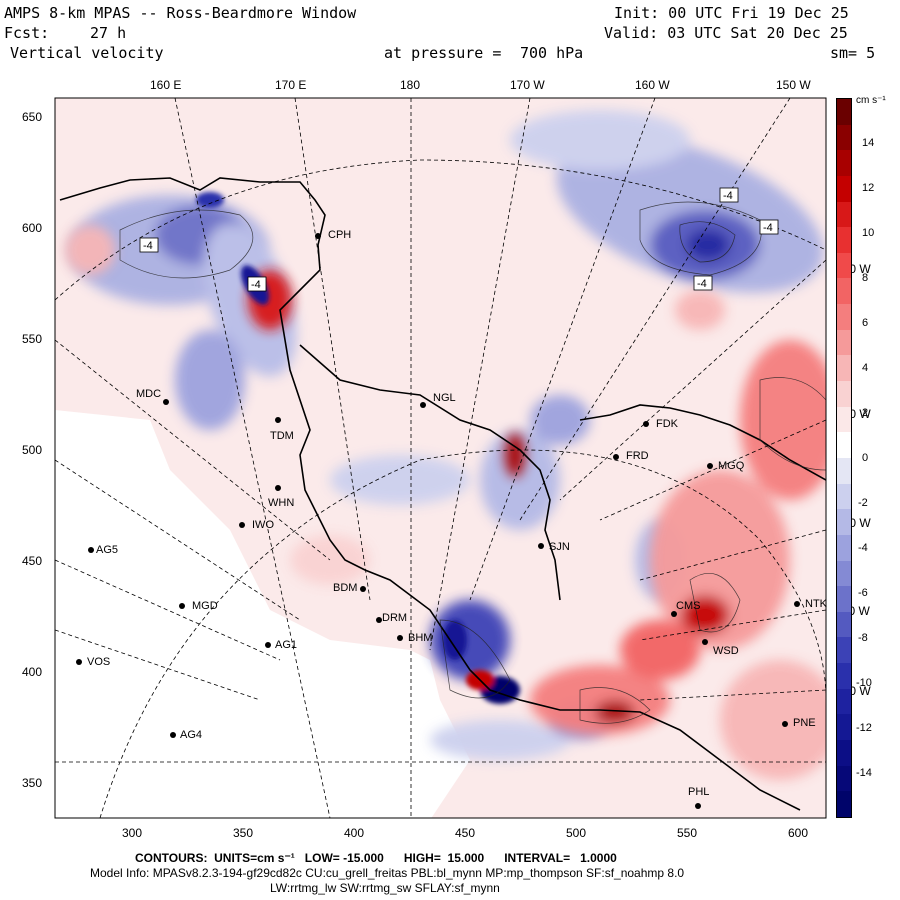 This screenshot has height=900, width=900. What do you see at coordinates (444, 398) in the screenshot?
I see `station-label: NGL` at bounding box center [444, 398].